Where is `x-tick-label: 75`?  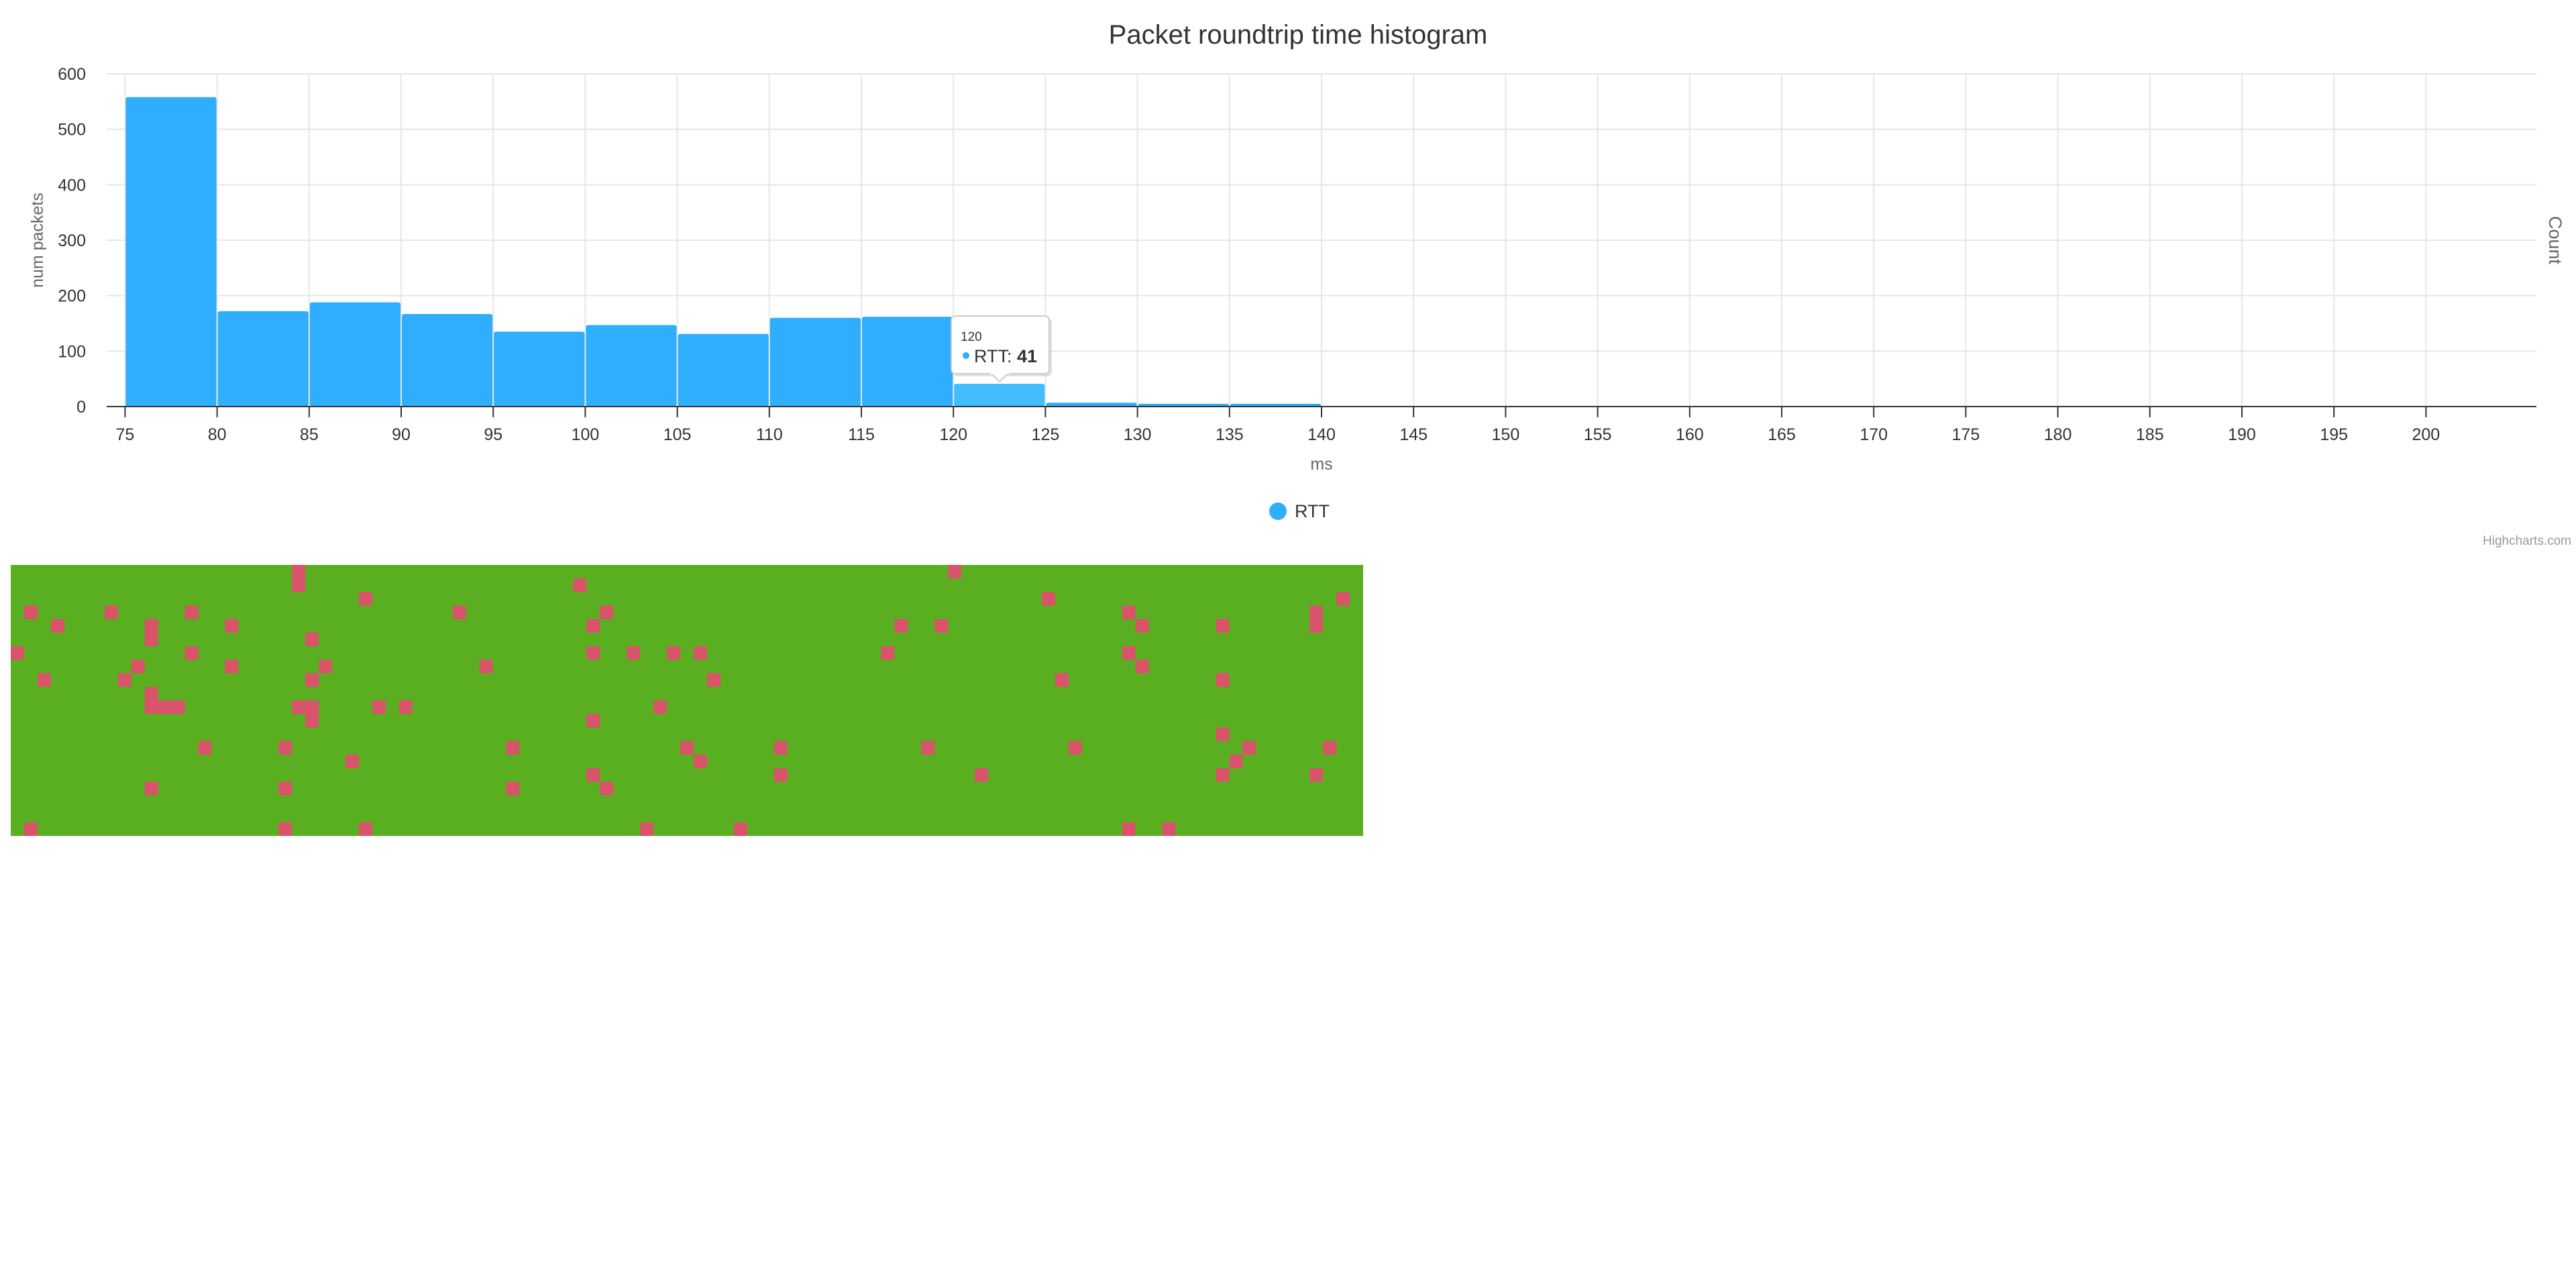 x-tick-label: 75 is located at coordinates (125, 434).